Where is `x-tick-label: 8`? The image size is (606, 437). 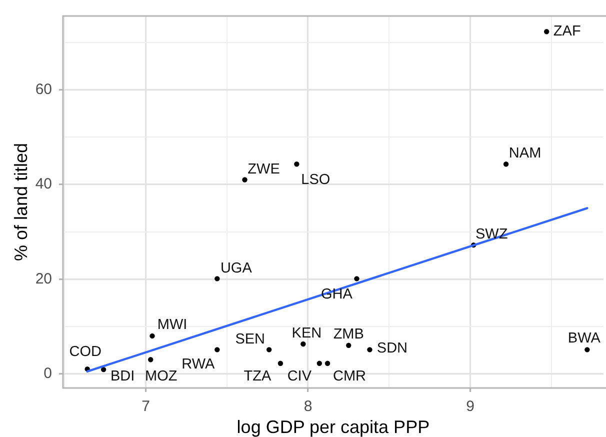
x-tick-label: 8 is located at coordinates (308, 407).